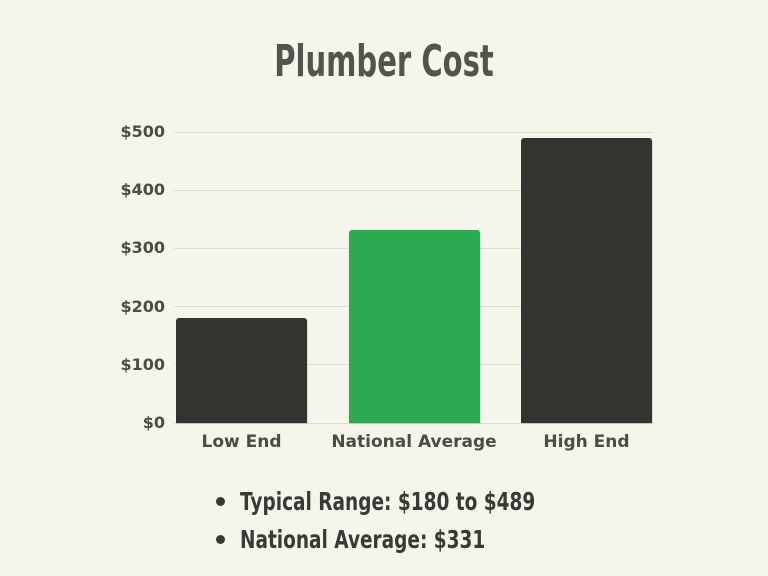 The image size is (768, 576). What do you see at coordinates (384, 61) in the screenshot?
I see `chart-title: Plumber Cost` at bounding box center [384, 61].